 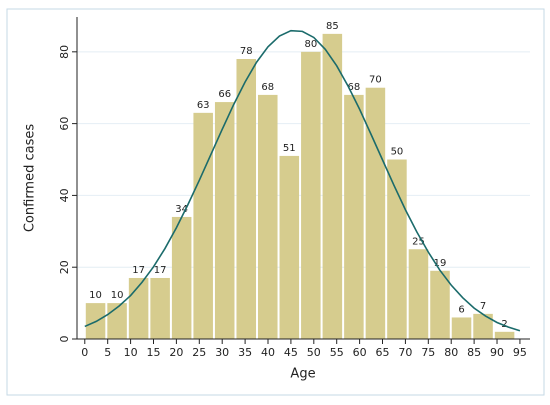 What do you see at coordinates (153, 352) in the screenshot?
I see `x-tick-label: 15` at bounding box center [153, 352].